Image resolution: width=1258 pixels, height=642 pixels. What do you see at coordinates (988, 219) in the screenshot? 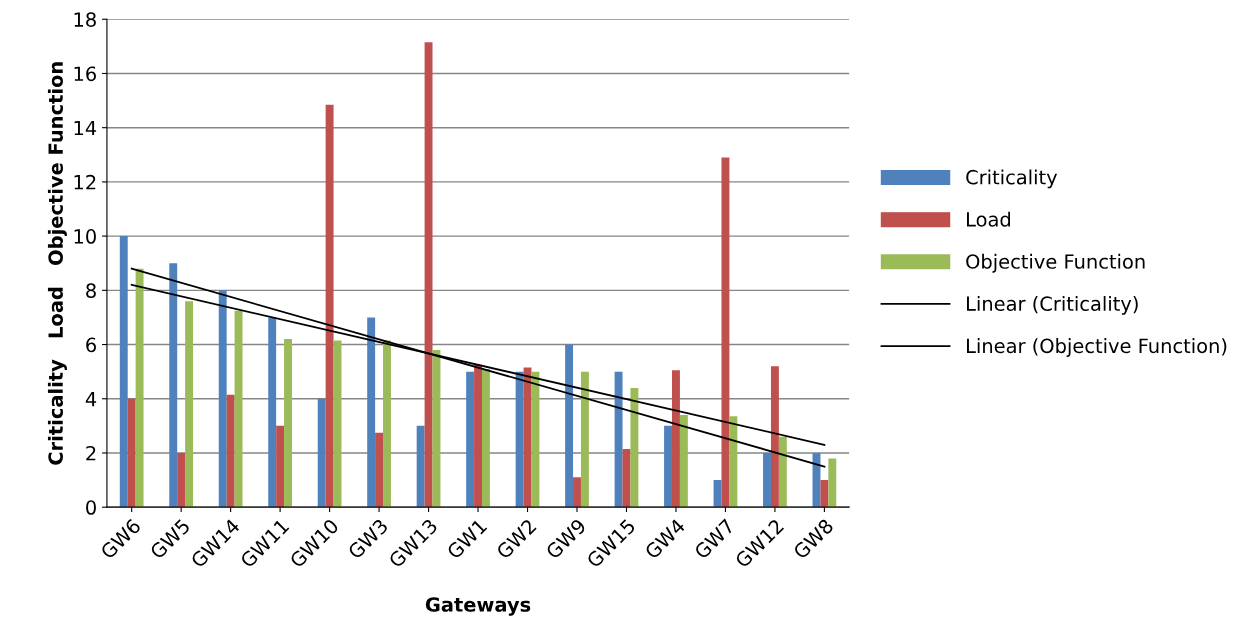
I see `legend-label: Load` at bounding box center [988, 219].